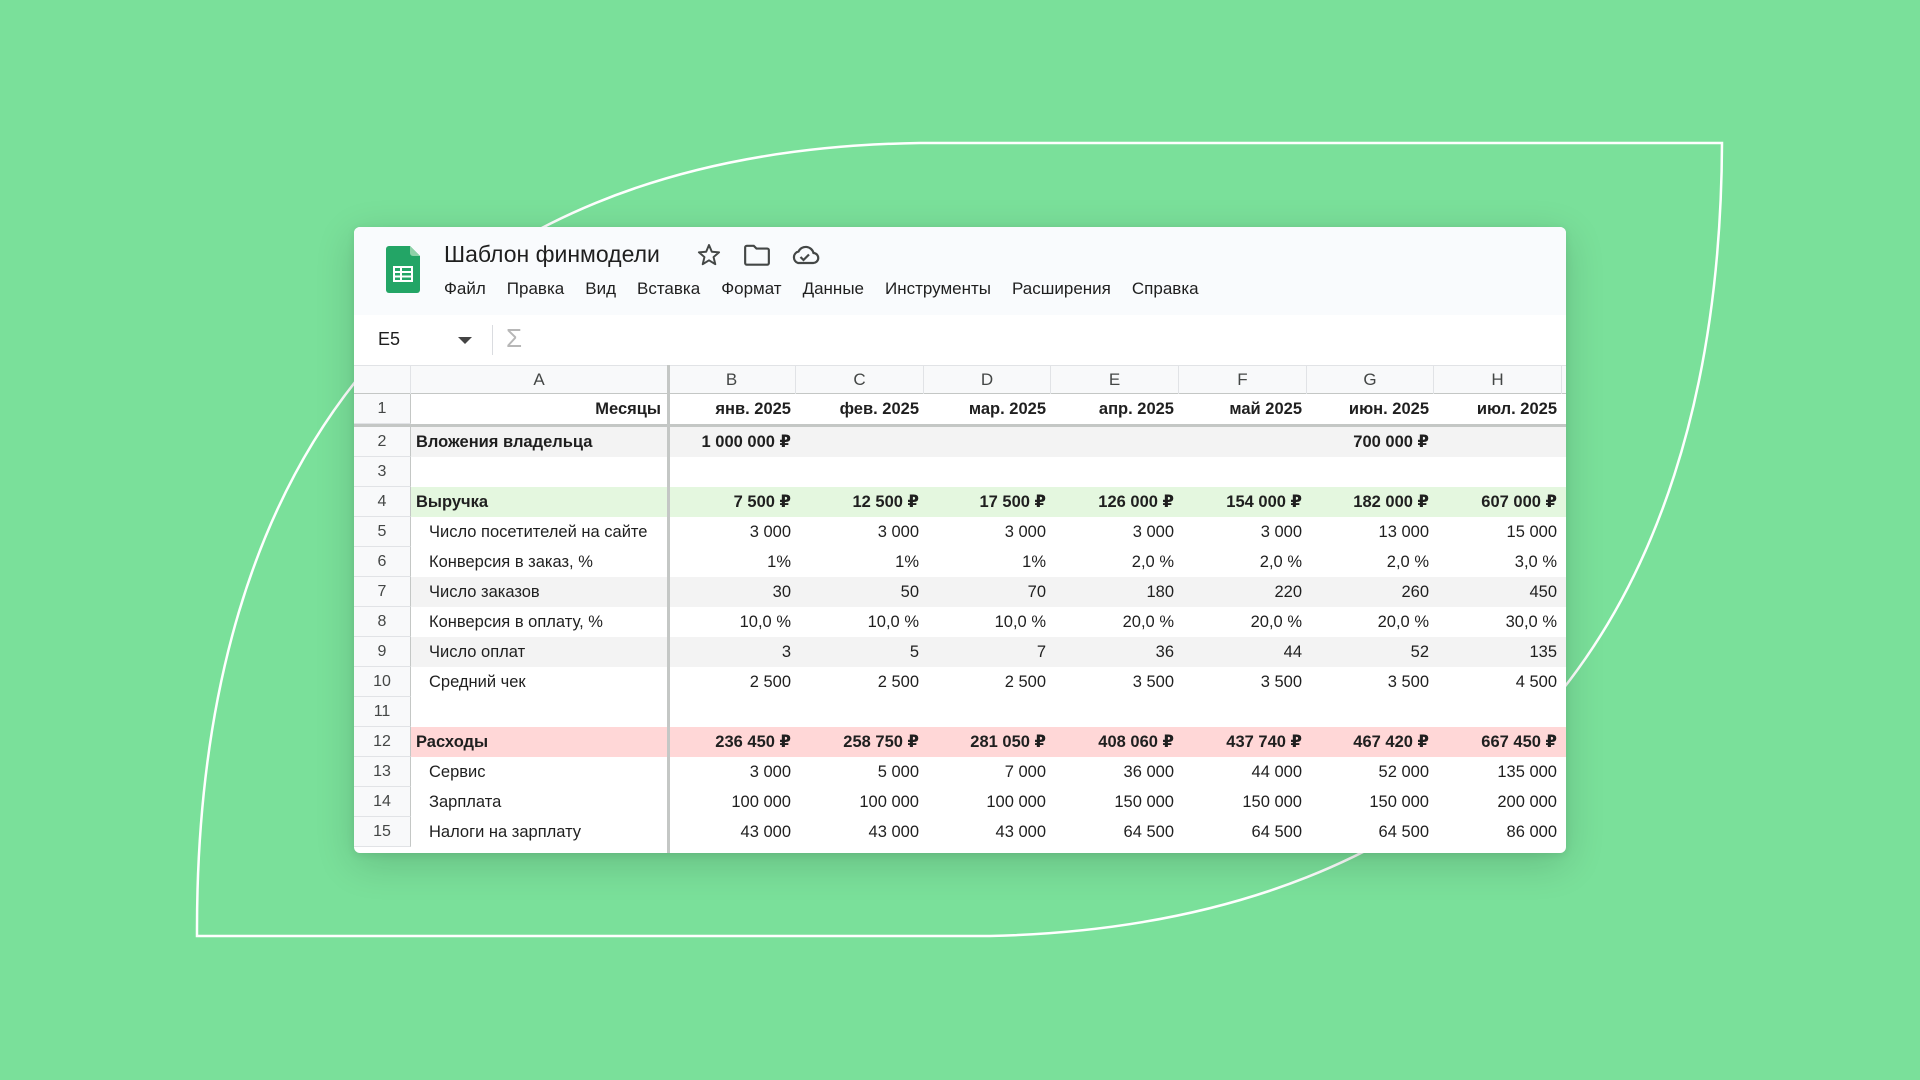  Describe the element at coordinates (668, 609) in the screenshot. I see `frozen-column-divider` at that location.